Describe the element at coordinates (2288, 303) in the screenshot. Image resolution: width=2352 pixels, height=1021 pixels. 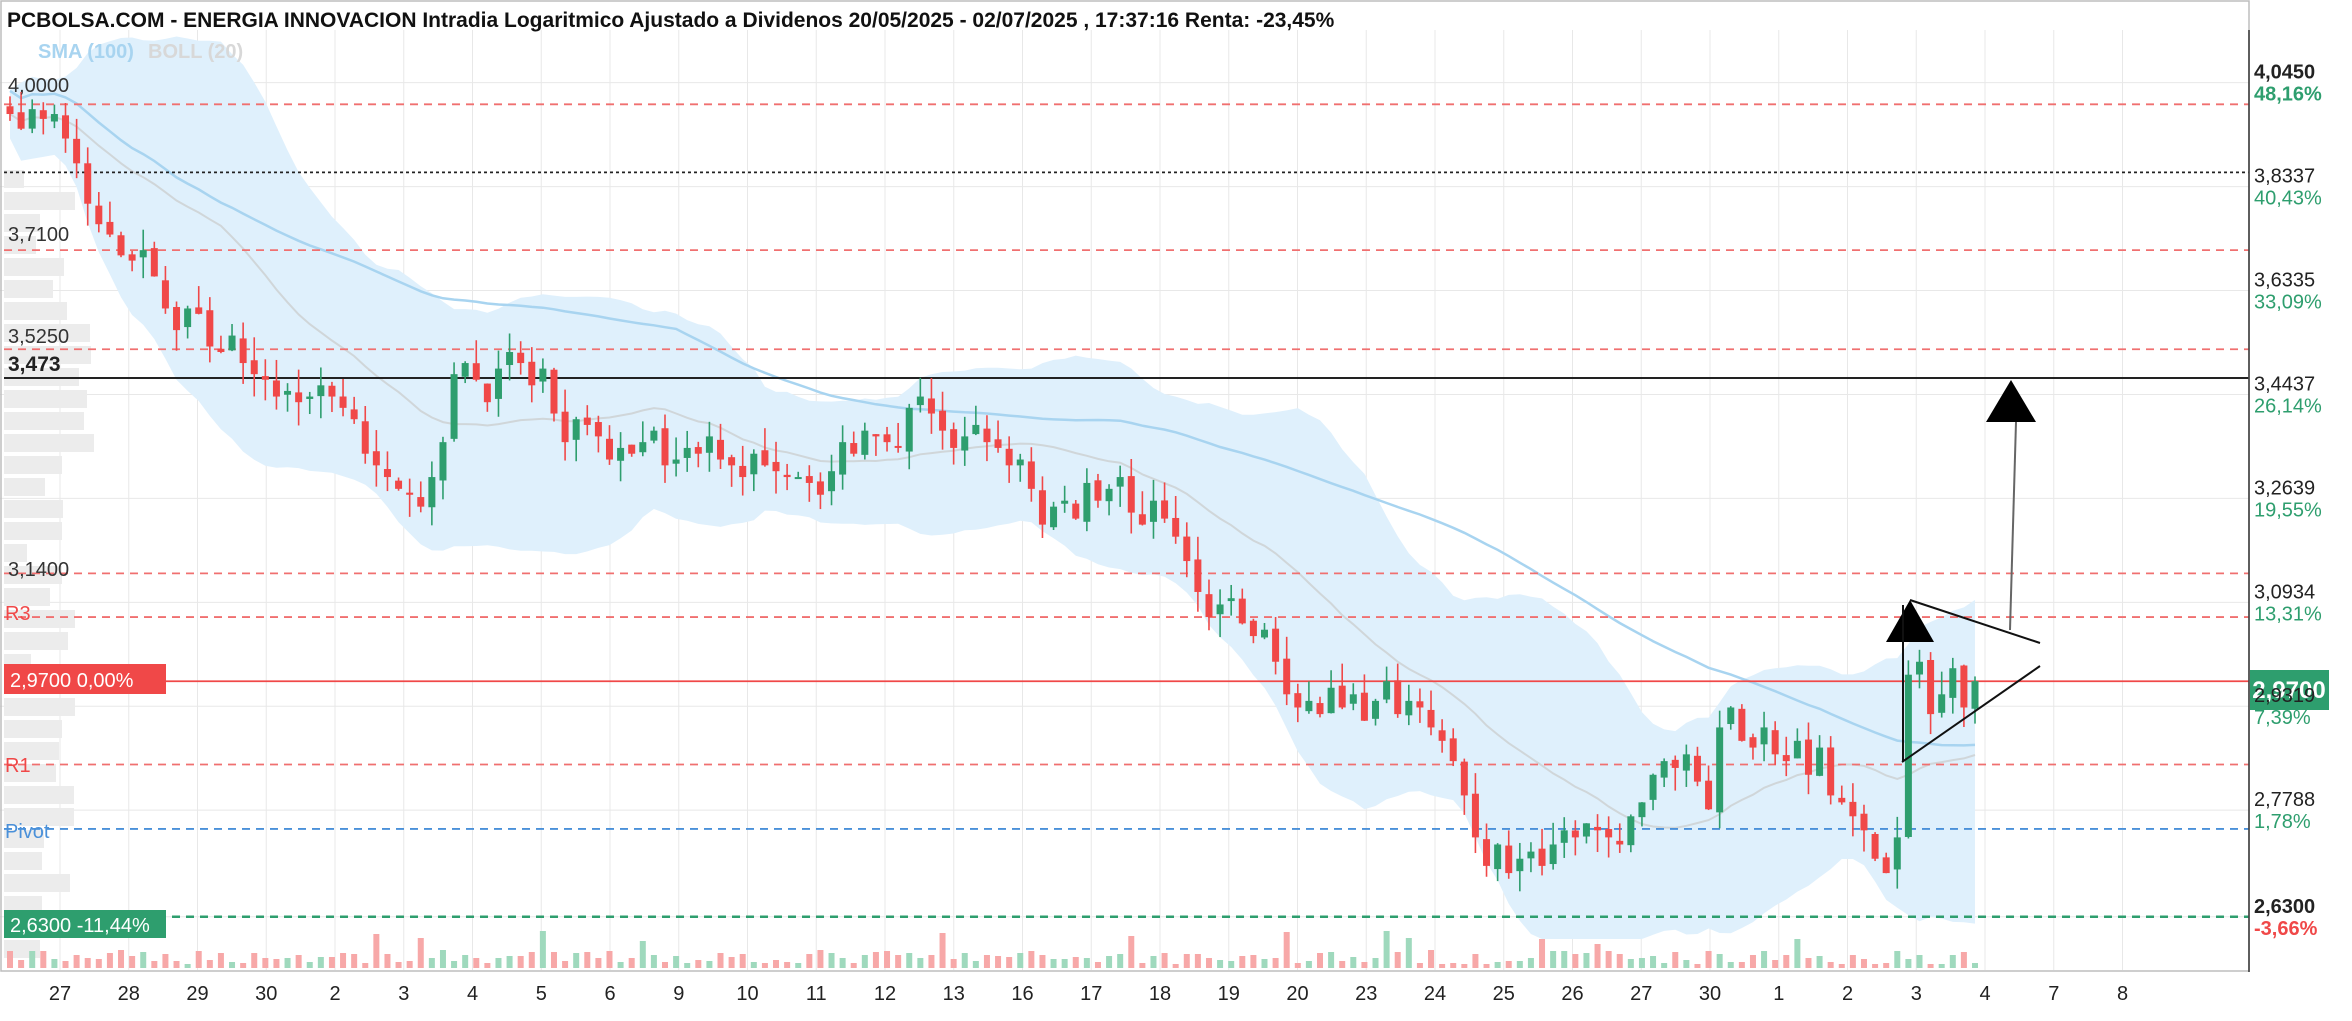
I see `percent-tick-label: 33,09%` at that location.